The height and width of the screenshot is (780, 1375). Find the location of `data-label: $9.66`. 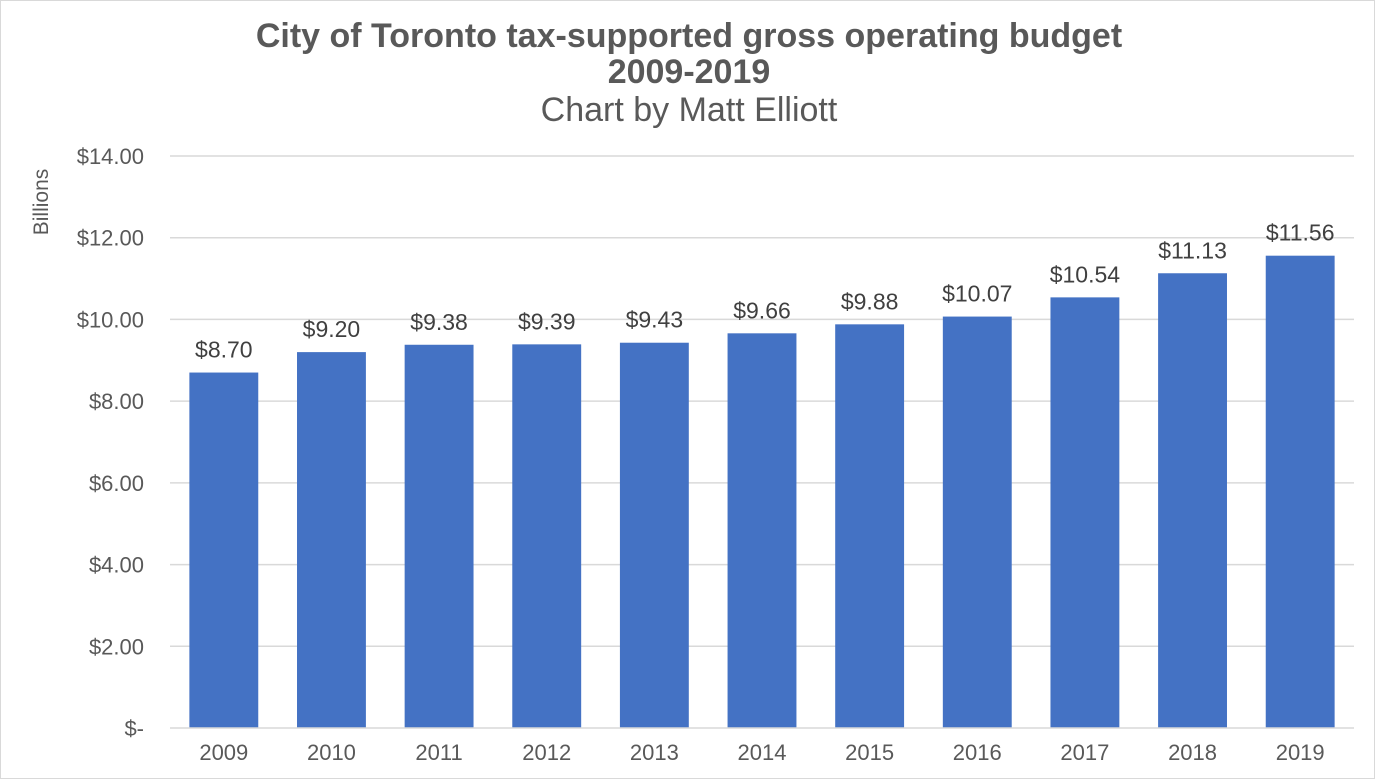

data-label: $9.66 is located at coordinates (762, 310).